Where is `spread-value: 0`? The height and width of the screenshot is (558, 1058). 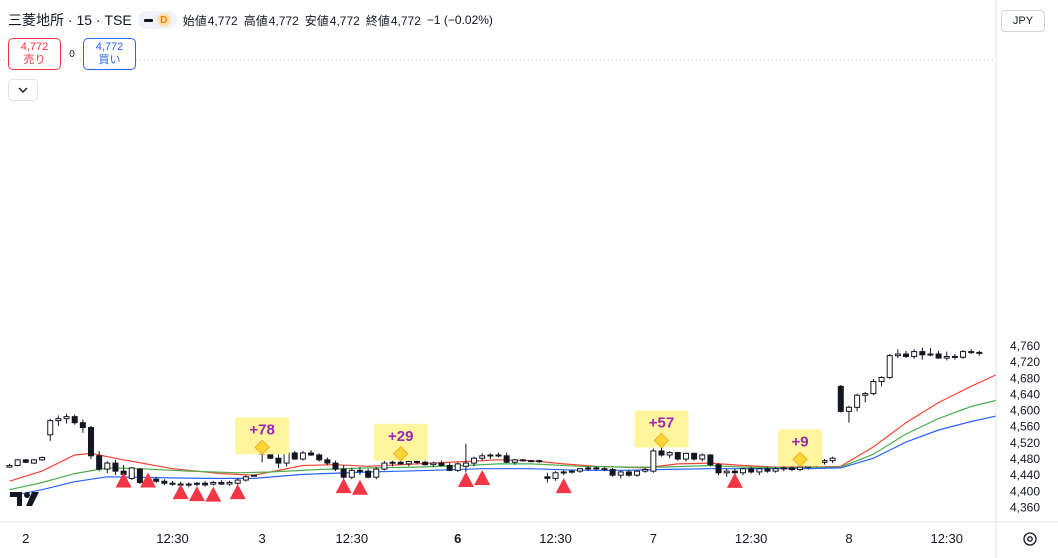 spread-value: 0 is located at coordinates (72, 54).